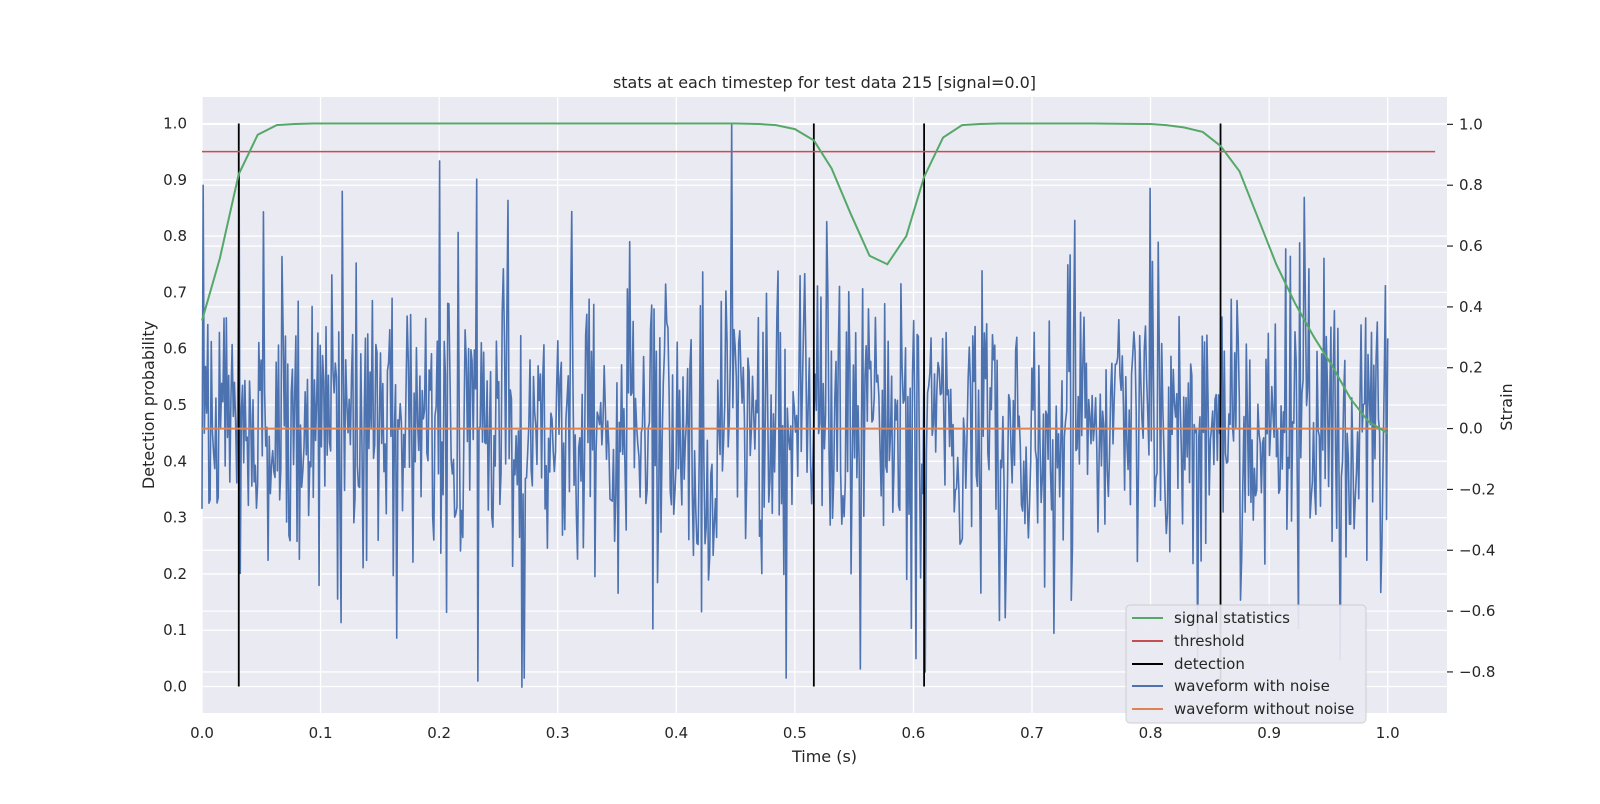 This screenshot has width=1600, height=804. I want to click on legend-label-threshold: threshold, so click(1209, 641).